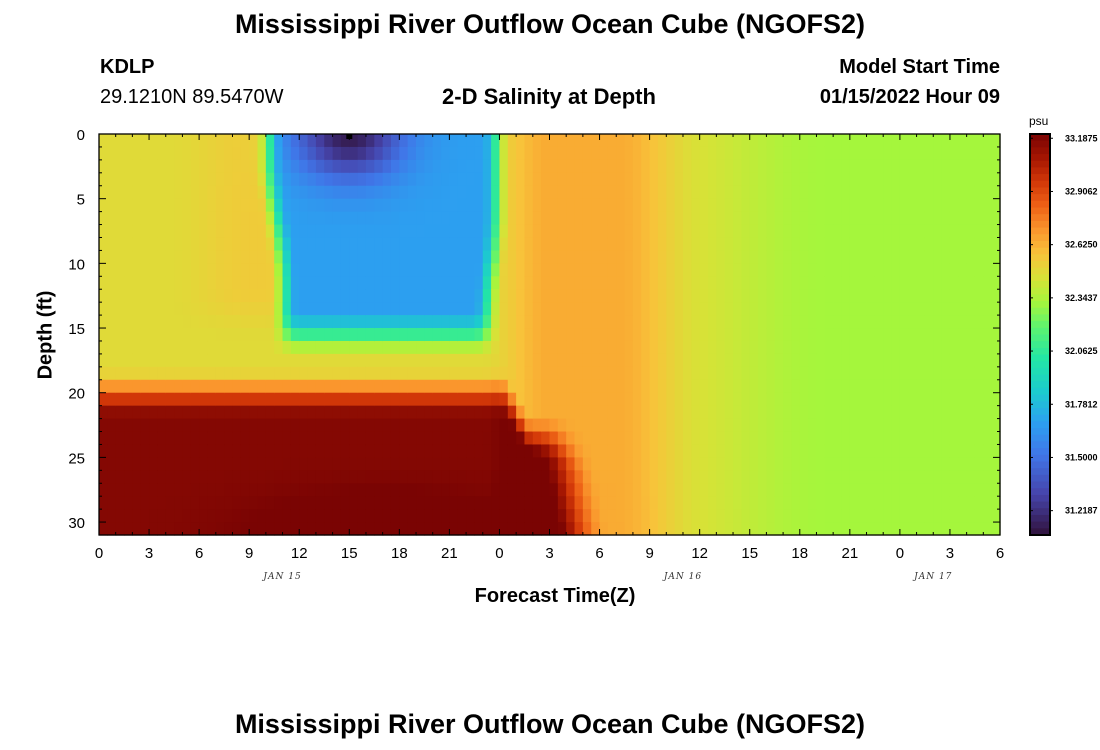  I want to click on colorbar-segment, so click(1040, 138).